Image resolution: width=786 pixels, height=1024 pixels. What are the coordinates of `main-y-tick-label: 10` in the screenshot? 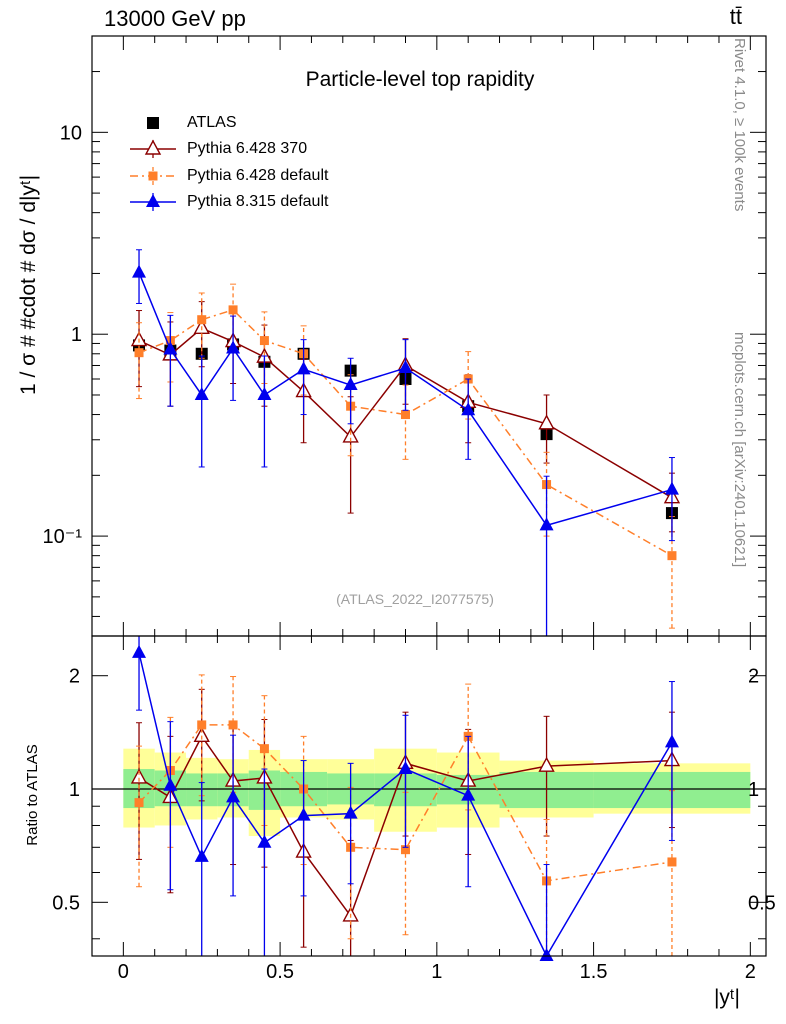 It's located at (71, 133).